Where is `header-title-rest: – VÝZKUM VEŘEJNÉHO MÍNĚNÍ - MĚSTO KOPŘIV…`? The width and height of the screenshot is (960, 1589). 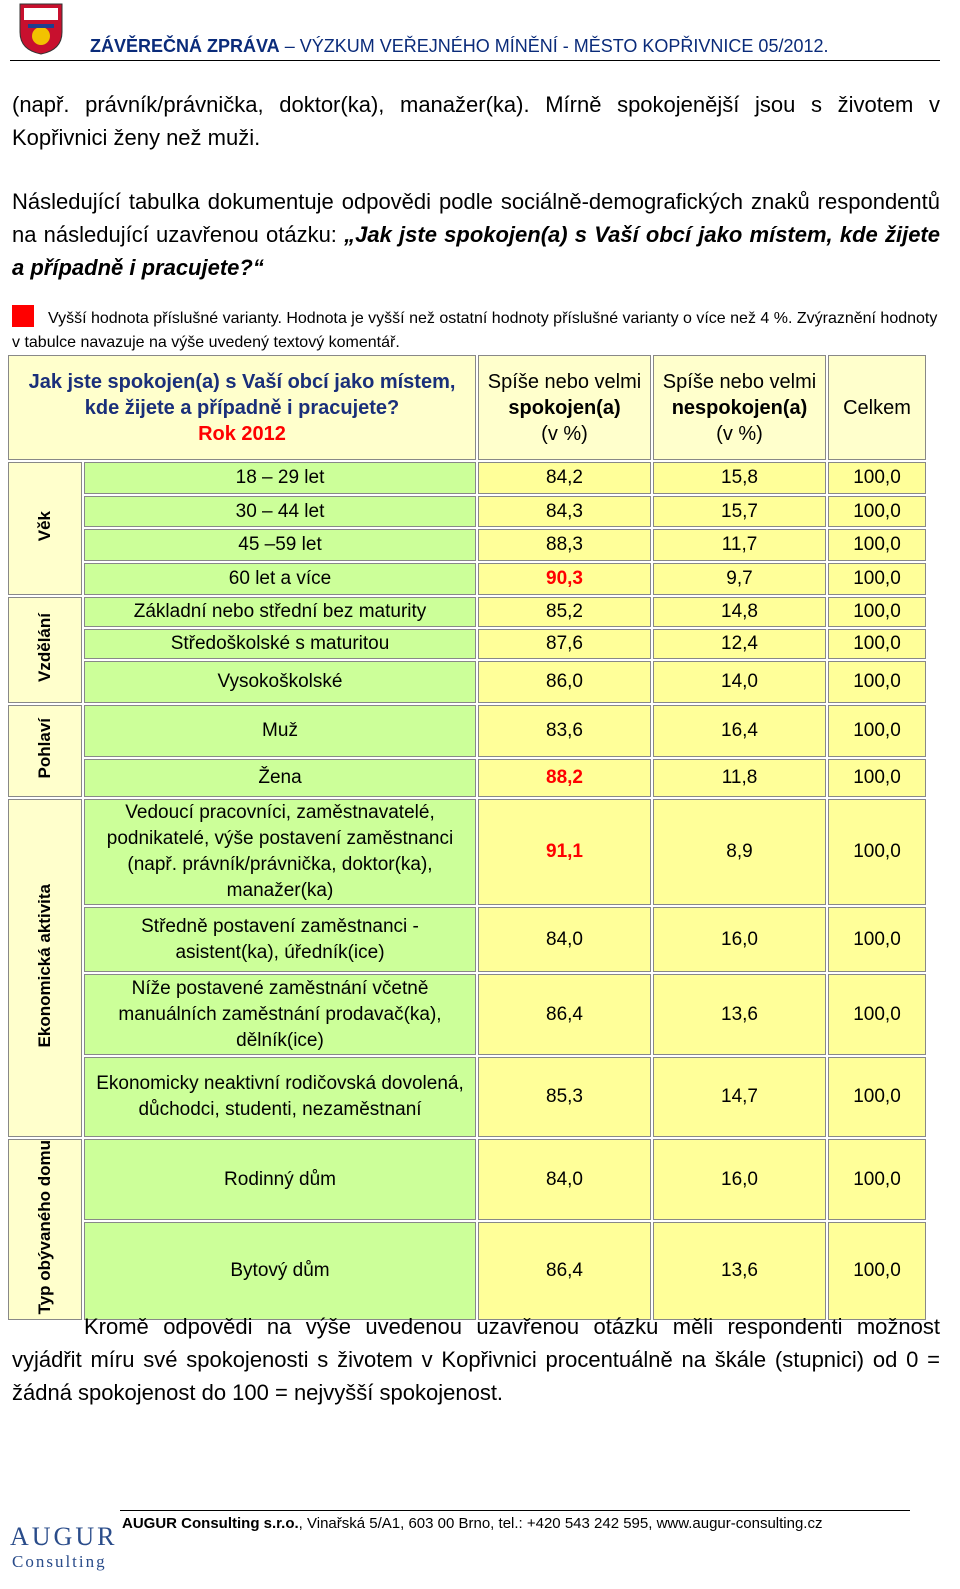
header-title-rest: – VÝZKUM VEŘEJNÉHO MÍNĚNÍ - MĚSTO KOPŘIV… is located at coordinates (554, 46).